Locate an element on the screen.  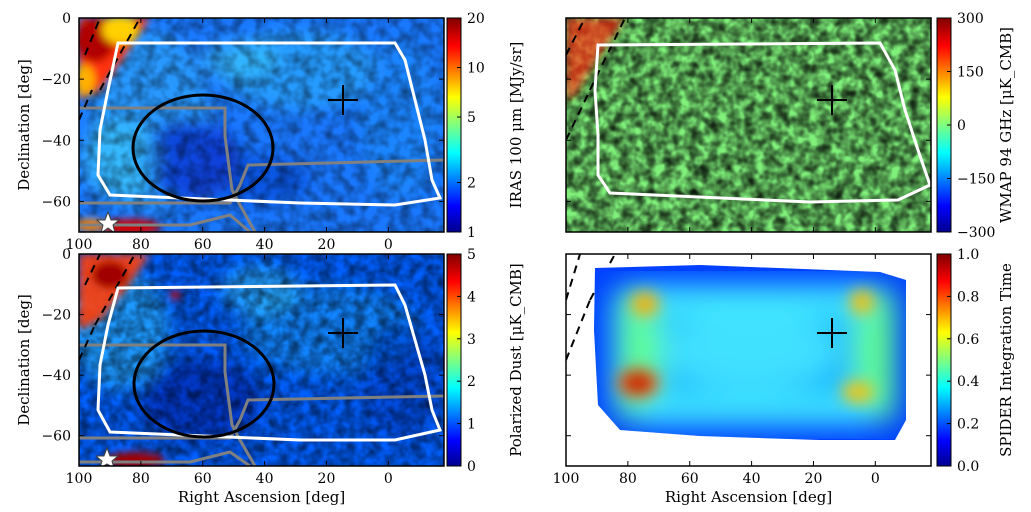
colorbar-tick-label: 1.0 is located at coordinates (968, 255).